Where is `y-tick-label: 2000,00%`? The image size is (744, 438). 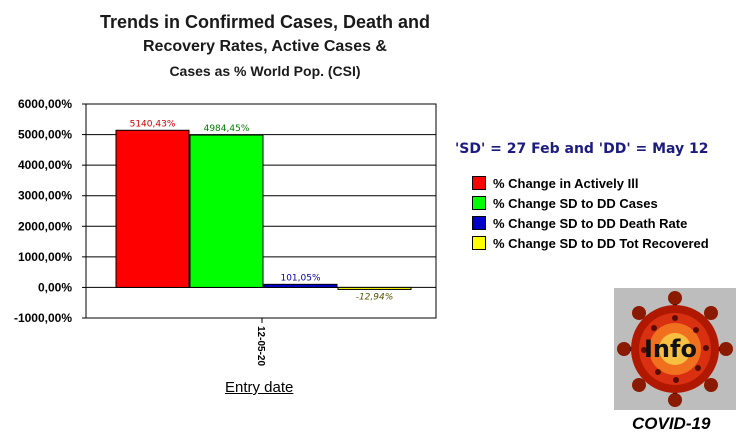
y-tick-label: 2000,00% is located at coordinates (45, 226).